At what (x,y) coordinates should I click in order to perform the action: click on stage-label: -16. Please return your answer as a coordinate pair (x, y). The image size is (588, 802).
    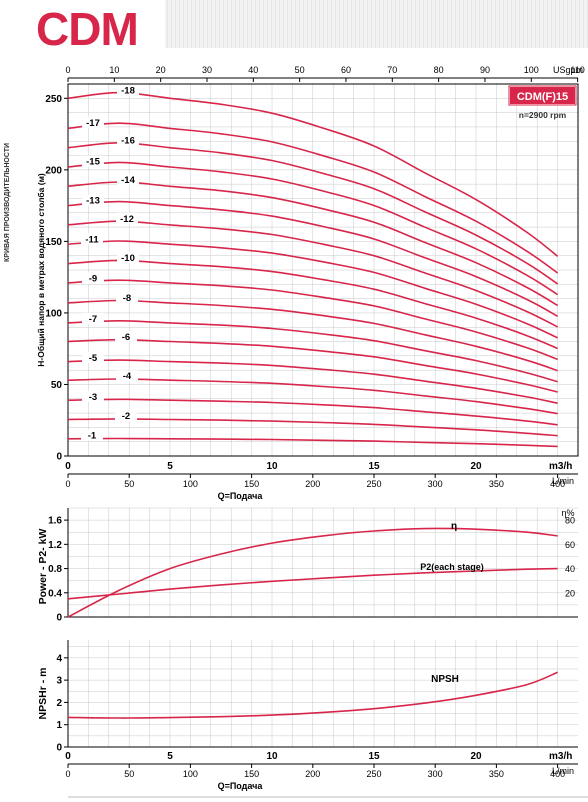
    Looking at the image, I should click on (128, 141).